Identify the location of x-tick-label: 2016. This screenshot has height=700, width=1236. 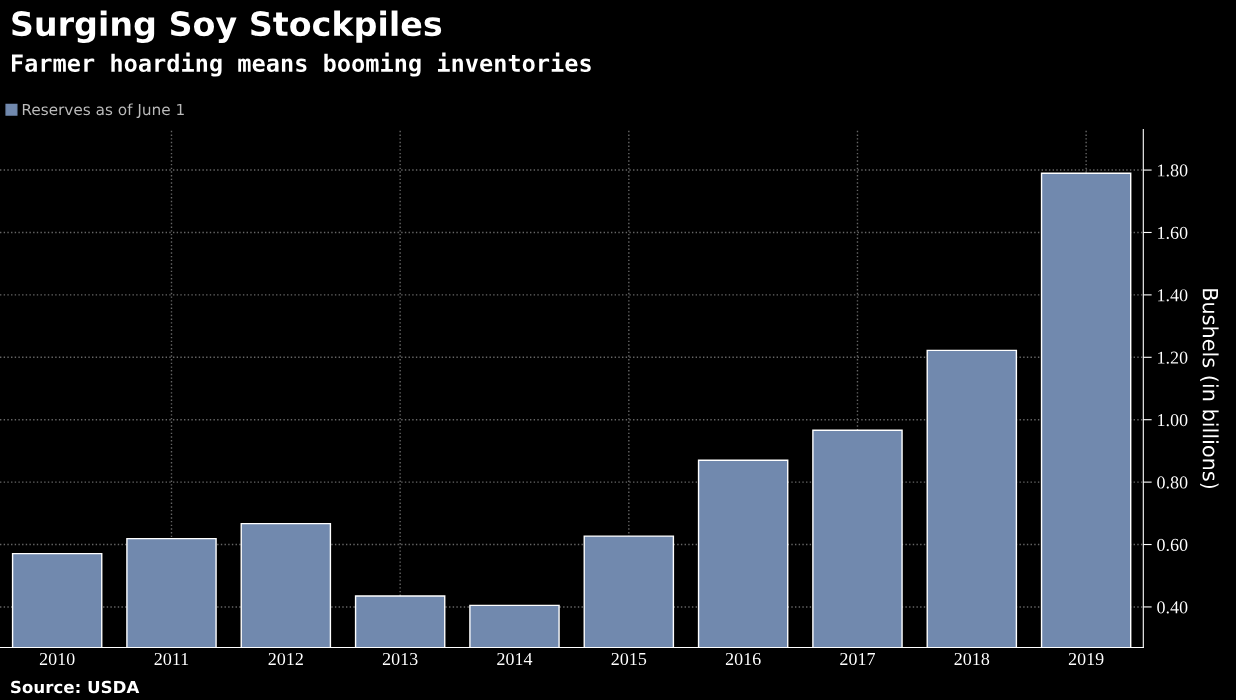
(743, 659).